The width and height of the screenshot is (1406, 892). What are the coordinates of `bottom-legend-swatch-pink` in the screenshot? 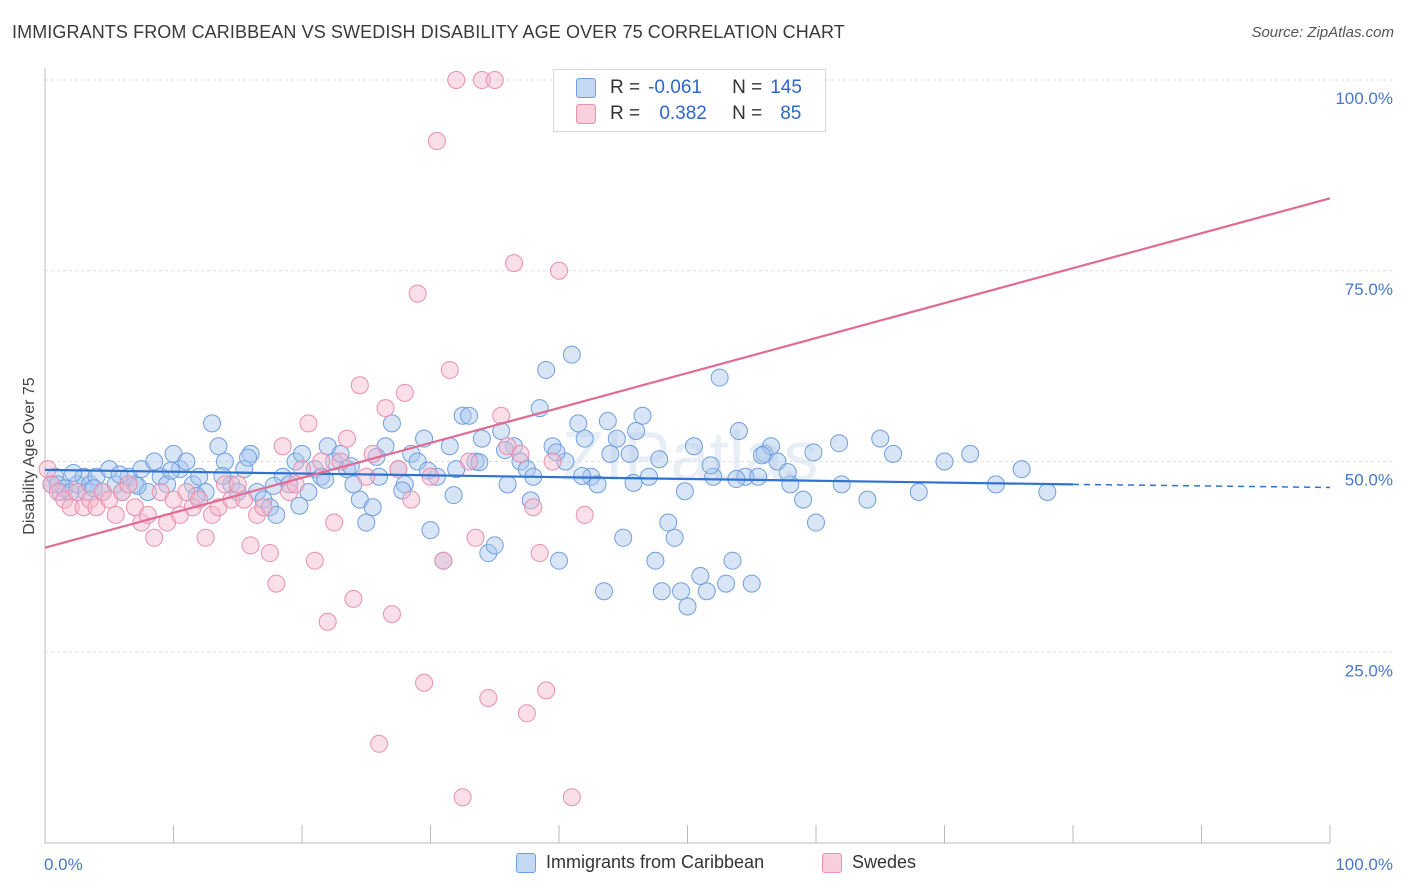 It's located at (832, 862).